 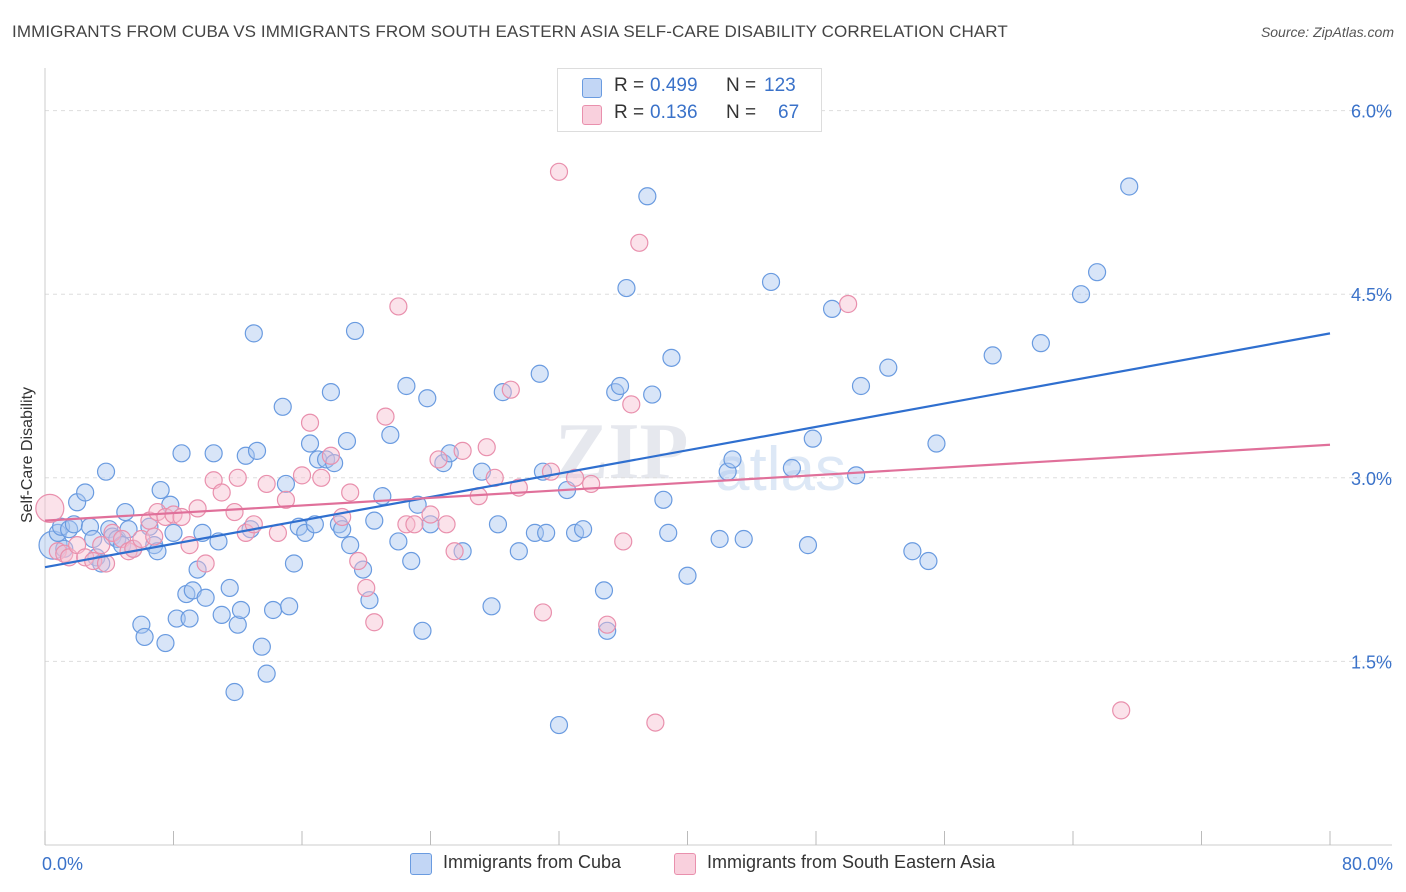 What do you see at coordinates (741, 85) in the screenshot?
I see `cuba-n-label: N =` at bounding box center [741, 85].